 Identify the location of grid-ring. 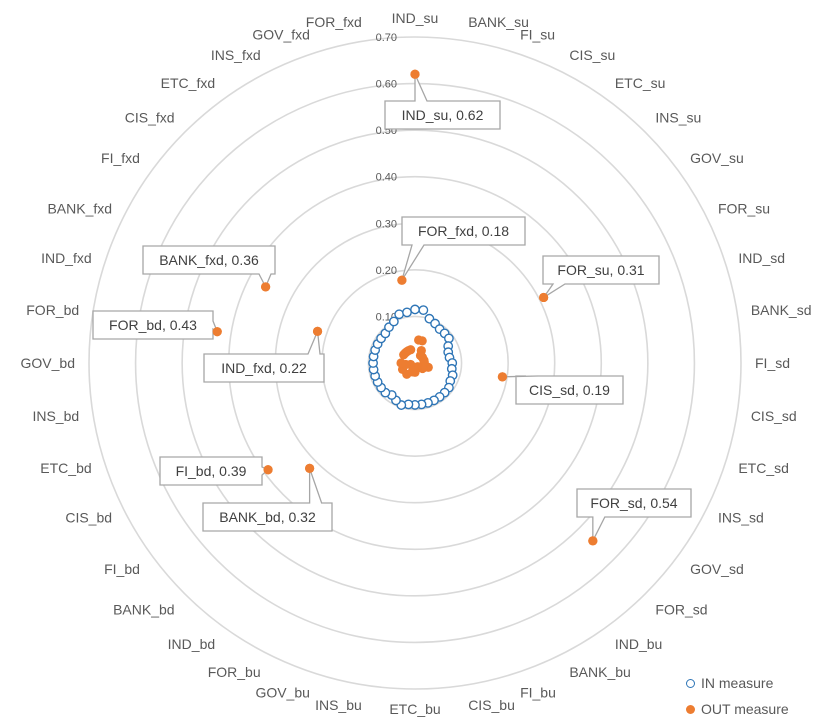
(415, 363).